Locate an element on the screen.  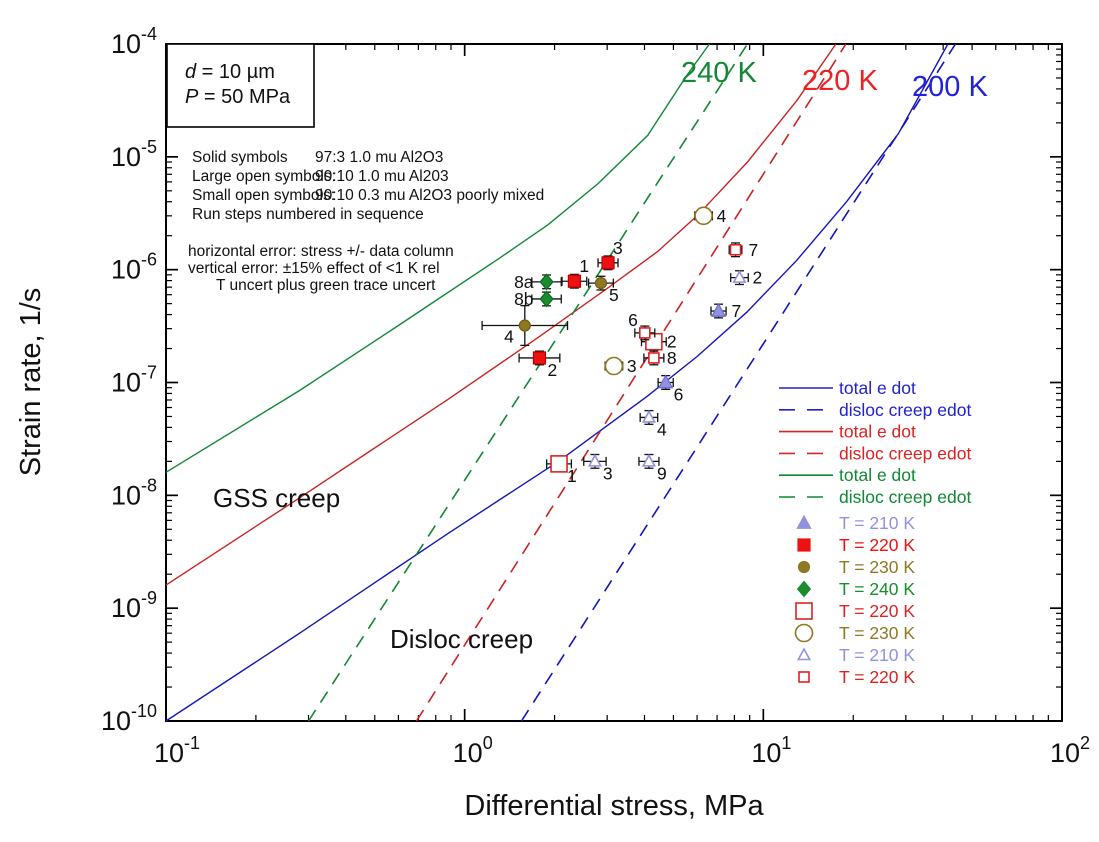
y-tick-label: 10⁻⁵ is located at coordinates (134, 154).